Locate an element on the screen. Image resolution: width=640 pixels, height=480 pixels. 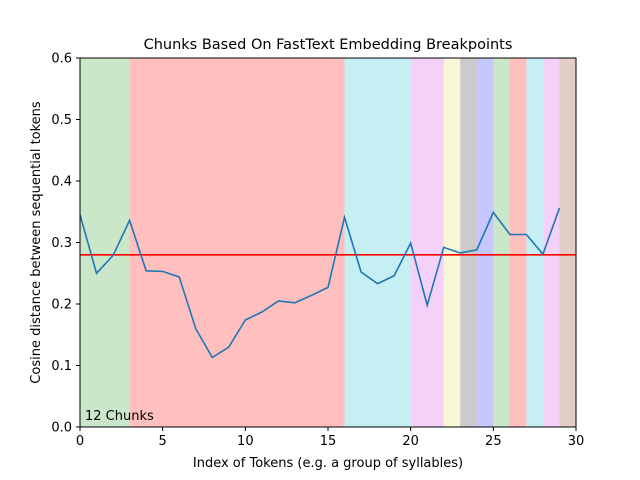
y-tick-label: 0.4 is located at coordinates (61, 182).